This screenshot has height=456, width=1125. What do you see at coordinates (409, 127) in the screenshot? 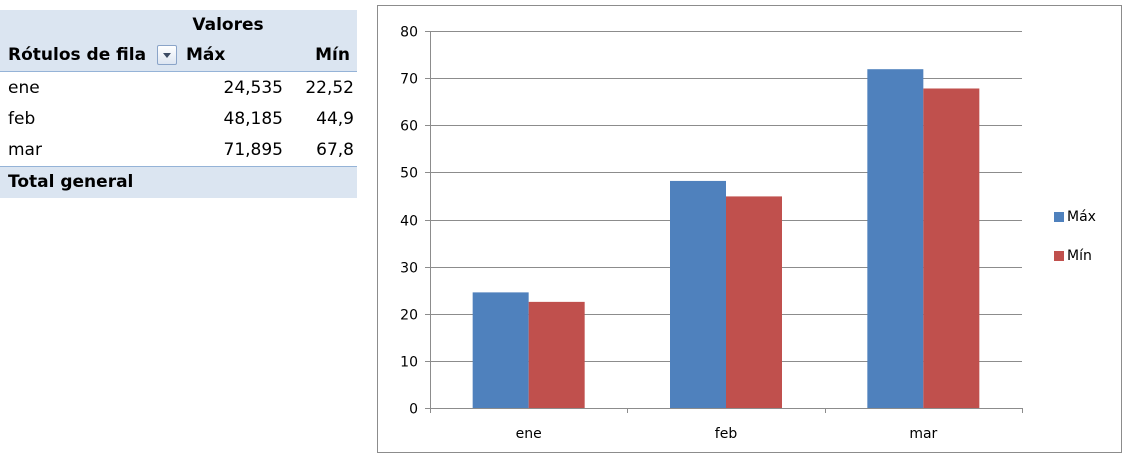
I see `y-tick-label: 60` at bounding box center [409, 127].